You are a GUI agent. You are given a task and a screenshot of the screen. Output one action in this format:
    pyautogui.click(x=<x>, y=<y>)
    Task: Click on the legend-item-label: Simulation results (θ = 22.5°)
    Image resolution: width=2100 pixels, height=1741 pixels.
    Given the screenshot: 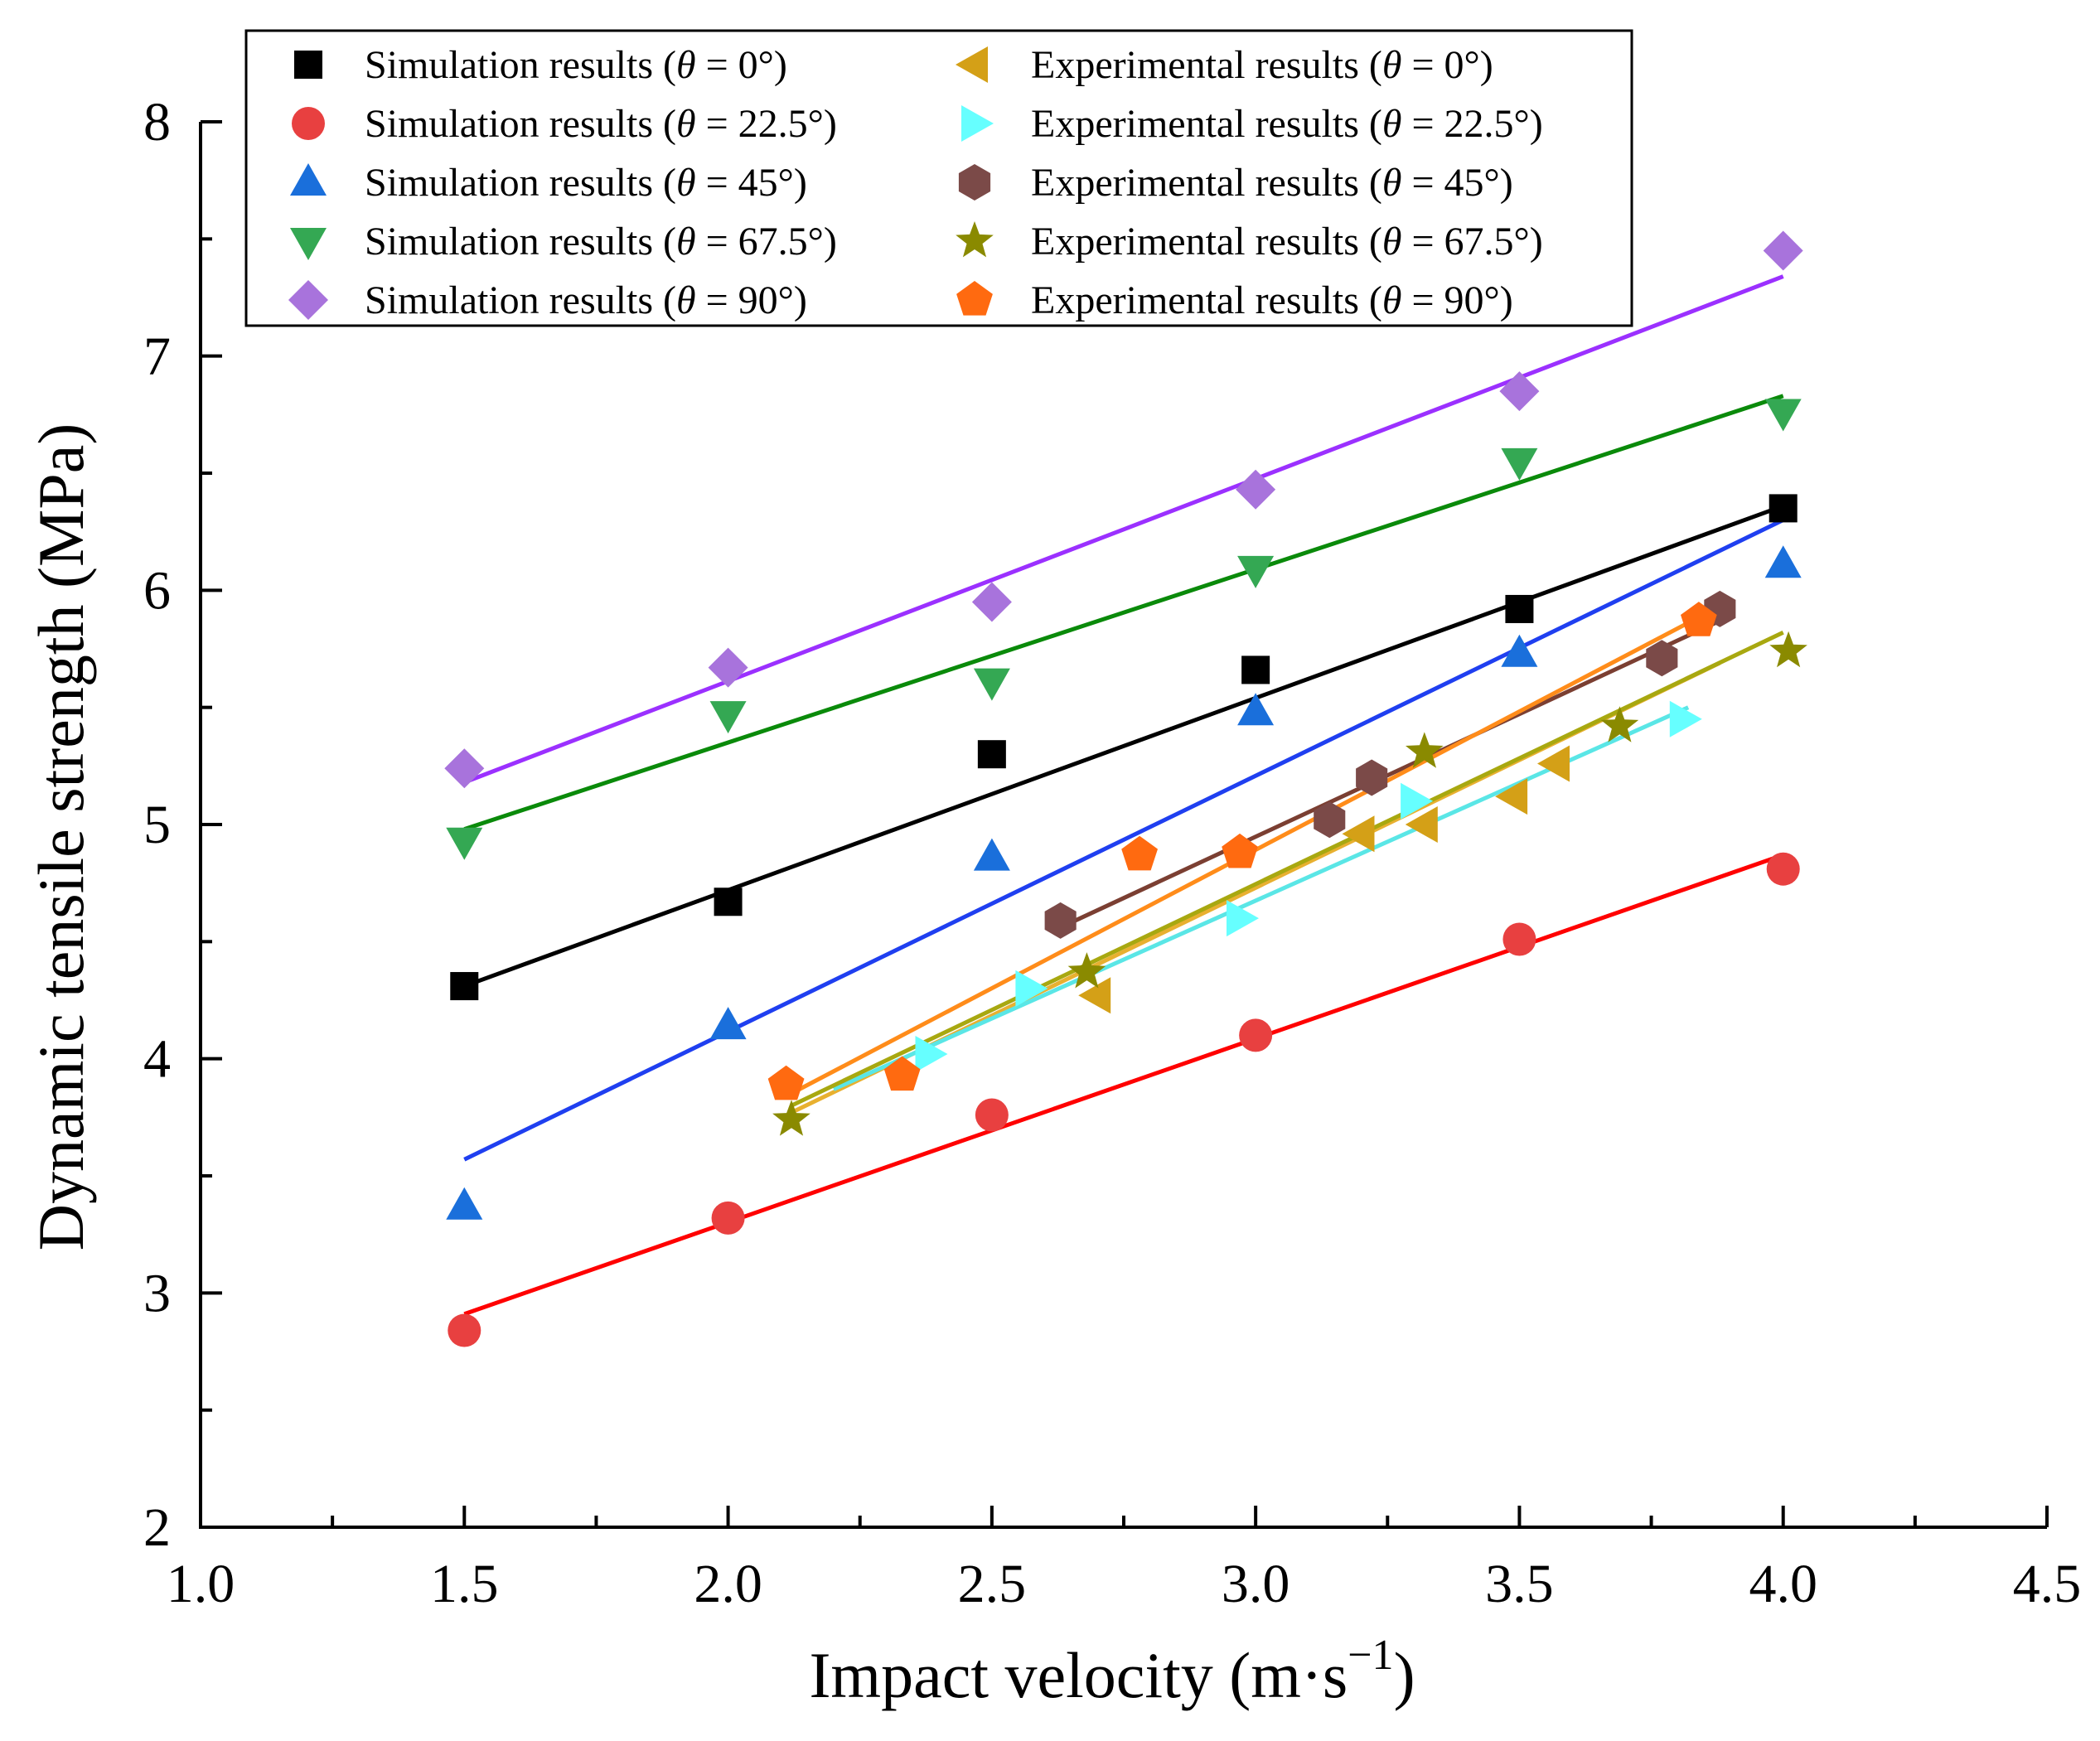 What is the action you would take?
    pyautogui.click(x=601, y=124)
    